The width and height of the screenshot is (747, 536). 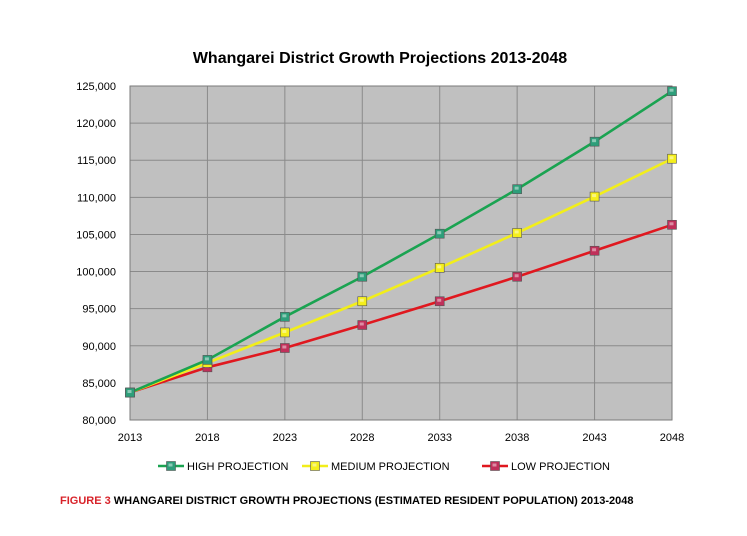 What do you see at coordinates (99, 347) in the screenshot?
I see `y-tick-label: 90,000` at bounding box center [99, 347].